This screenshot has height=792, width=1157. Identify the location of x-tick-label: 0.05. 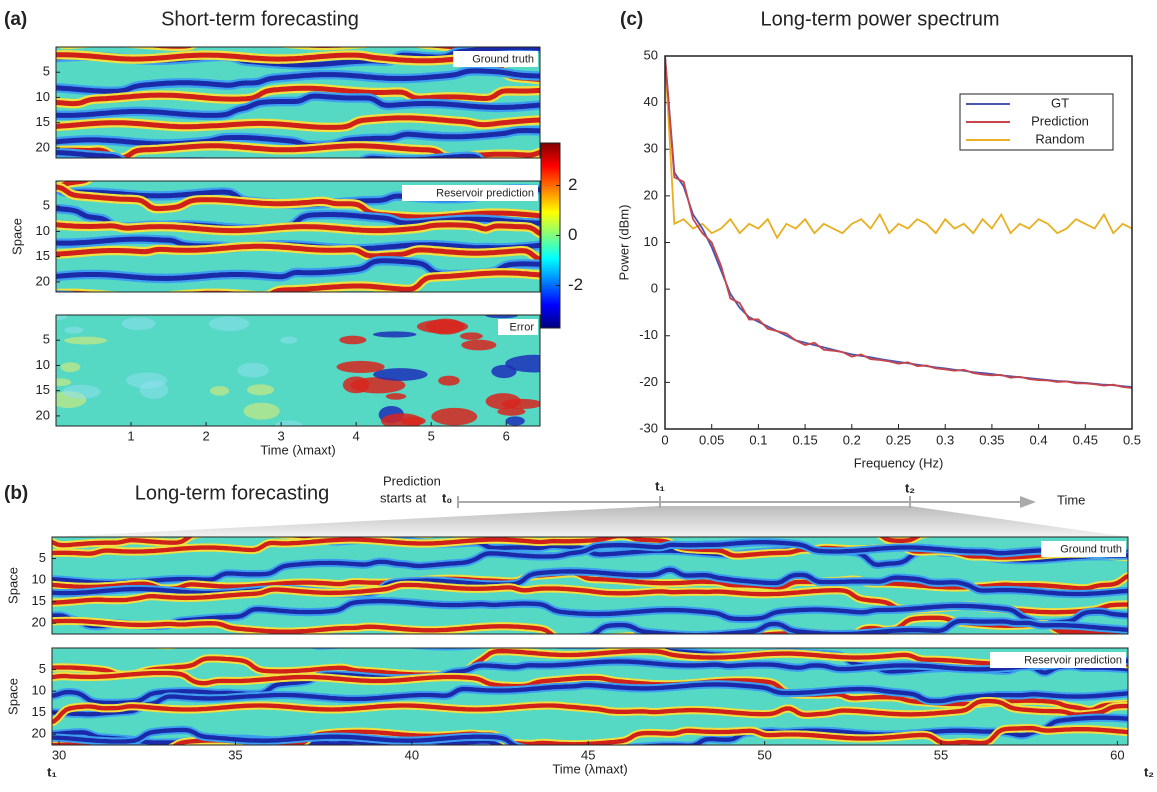
(711, 439).